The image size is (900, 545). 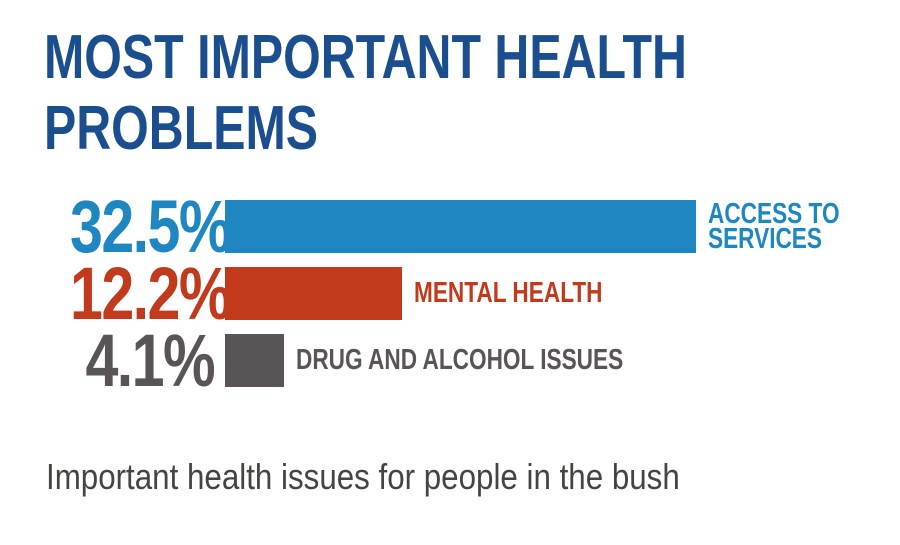 What do you see at coordinates (313, 293) in the screenshot?
I see `bar-mental-health` at bounding box center [313, 293].